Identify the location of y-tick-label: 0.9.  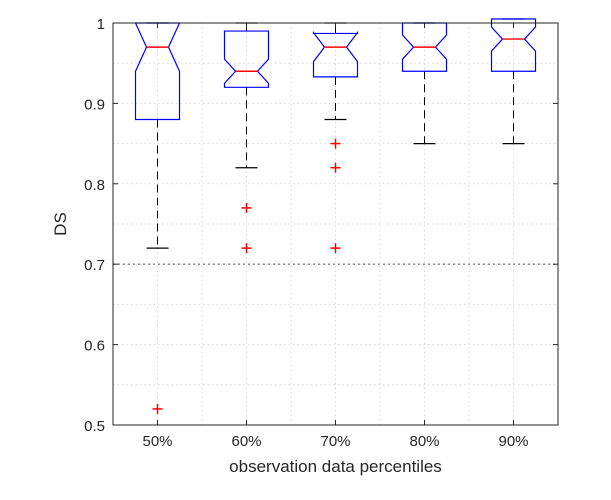
(94, 104).